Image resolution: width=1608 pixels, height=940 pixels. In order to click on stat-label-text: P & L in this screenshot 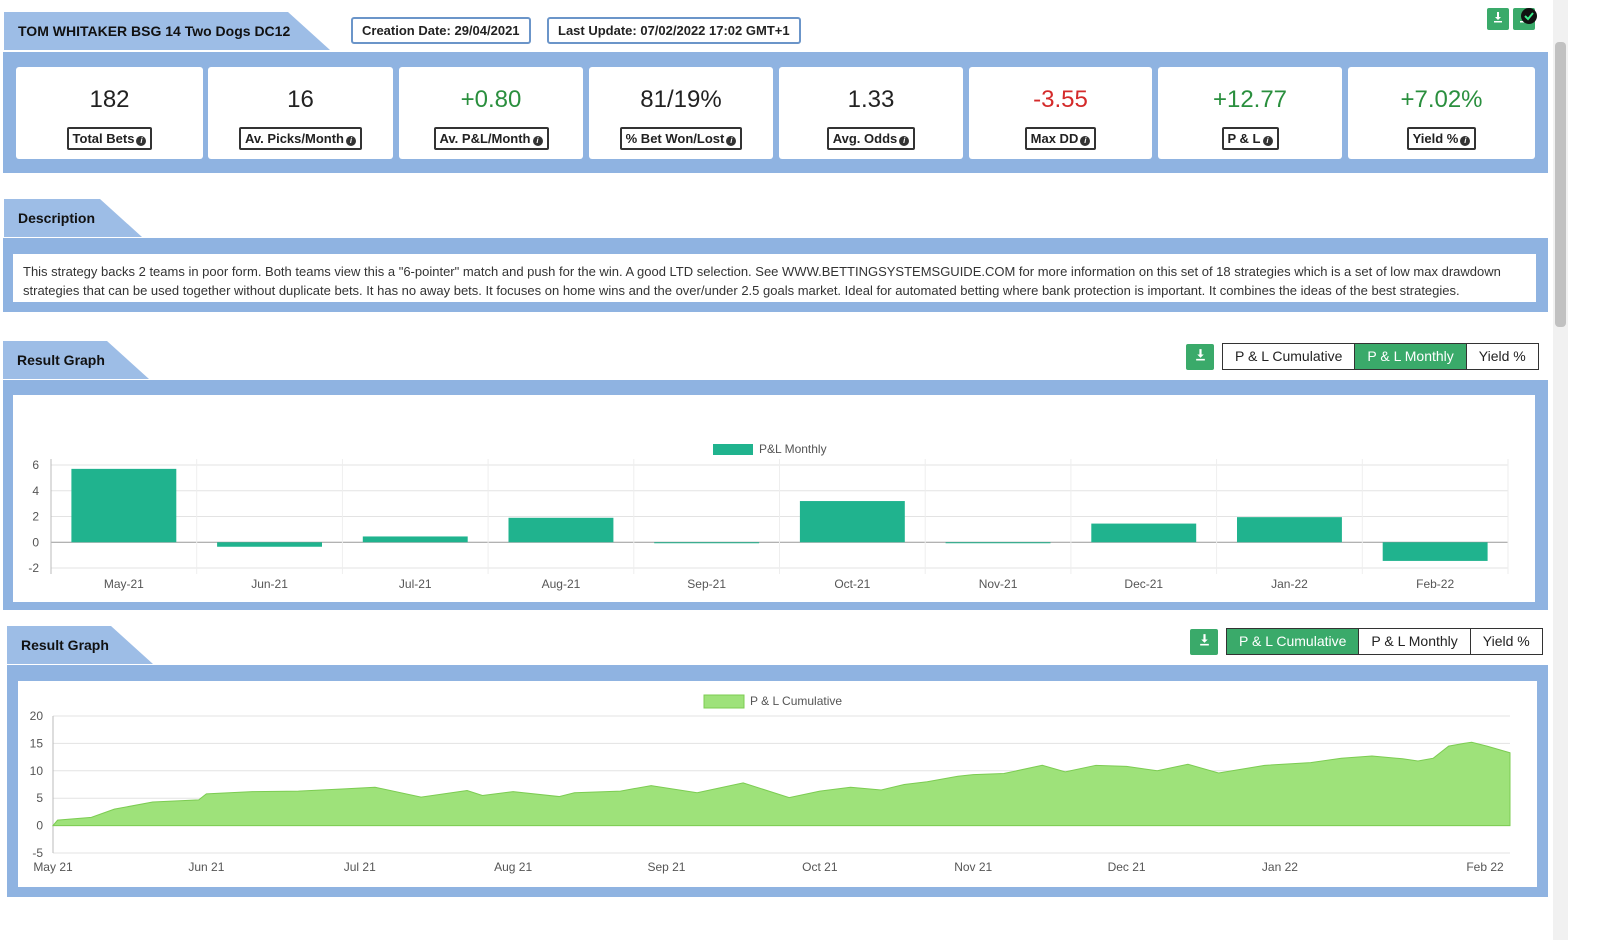, I will do `click(1244, 138)`.